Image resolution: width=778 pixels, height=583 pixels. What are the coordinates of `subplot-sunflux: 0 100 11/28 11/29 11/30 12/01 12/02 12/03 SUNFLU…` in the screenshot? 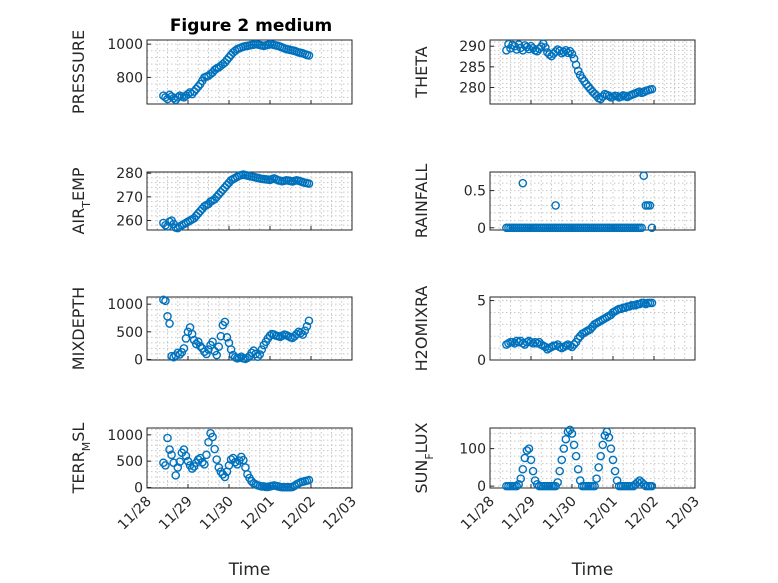 It's located at (557, 501).